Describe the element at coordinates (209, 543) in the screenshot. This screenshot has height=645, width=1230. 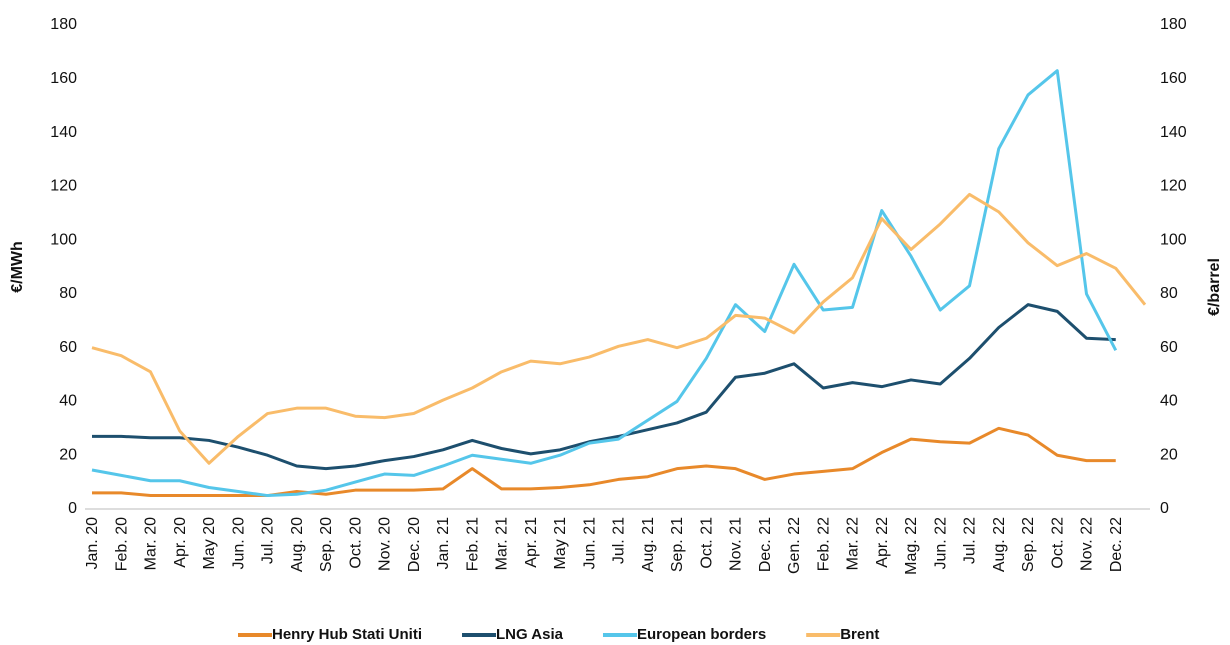
I see `x-tick-label: May 20` at that location.